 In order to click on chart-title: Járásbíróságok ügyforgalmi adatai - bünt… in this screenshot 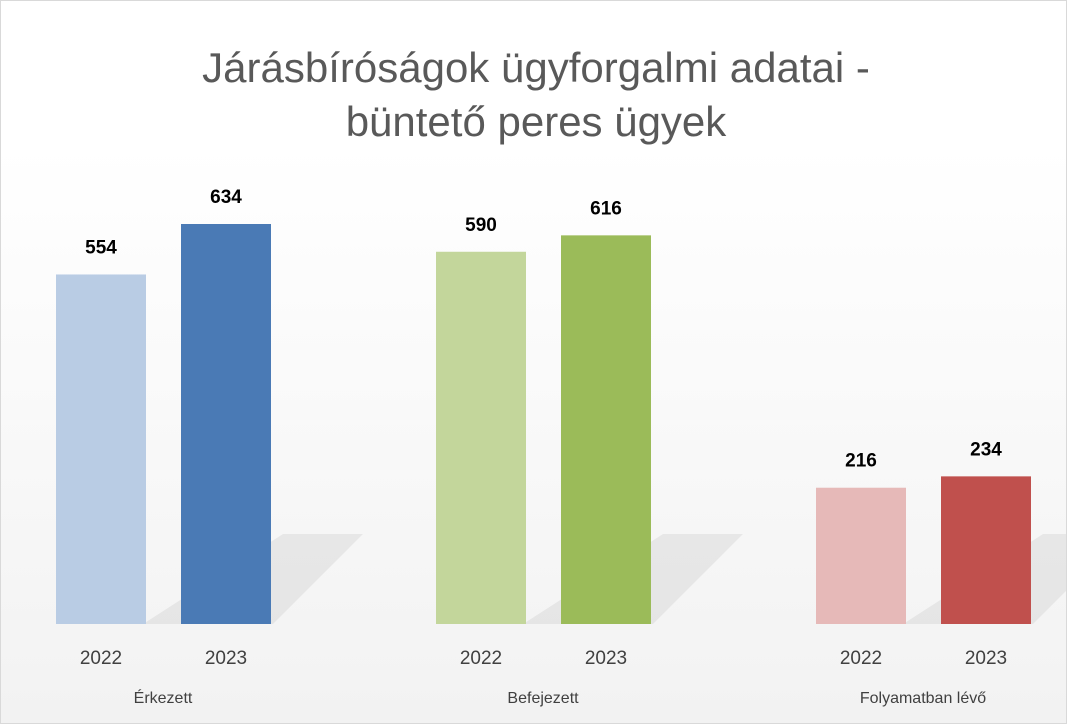, I will do `click(536, 94)`.